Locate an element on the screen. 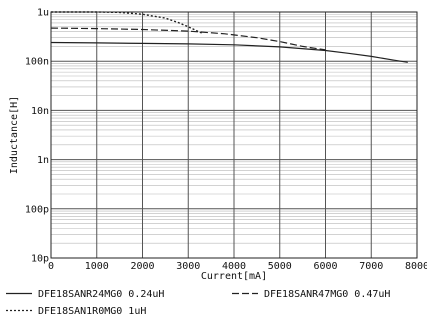 This screenshot has width=427, height=322. y-tick-label: 100n is located at coordinates (37, 62).